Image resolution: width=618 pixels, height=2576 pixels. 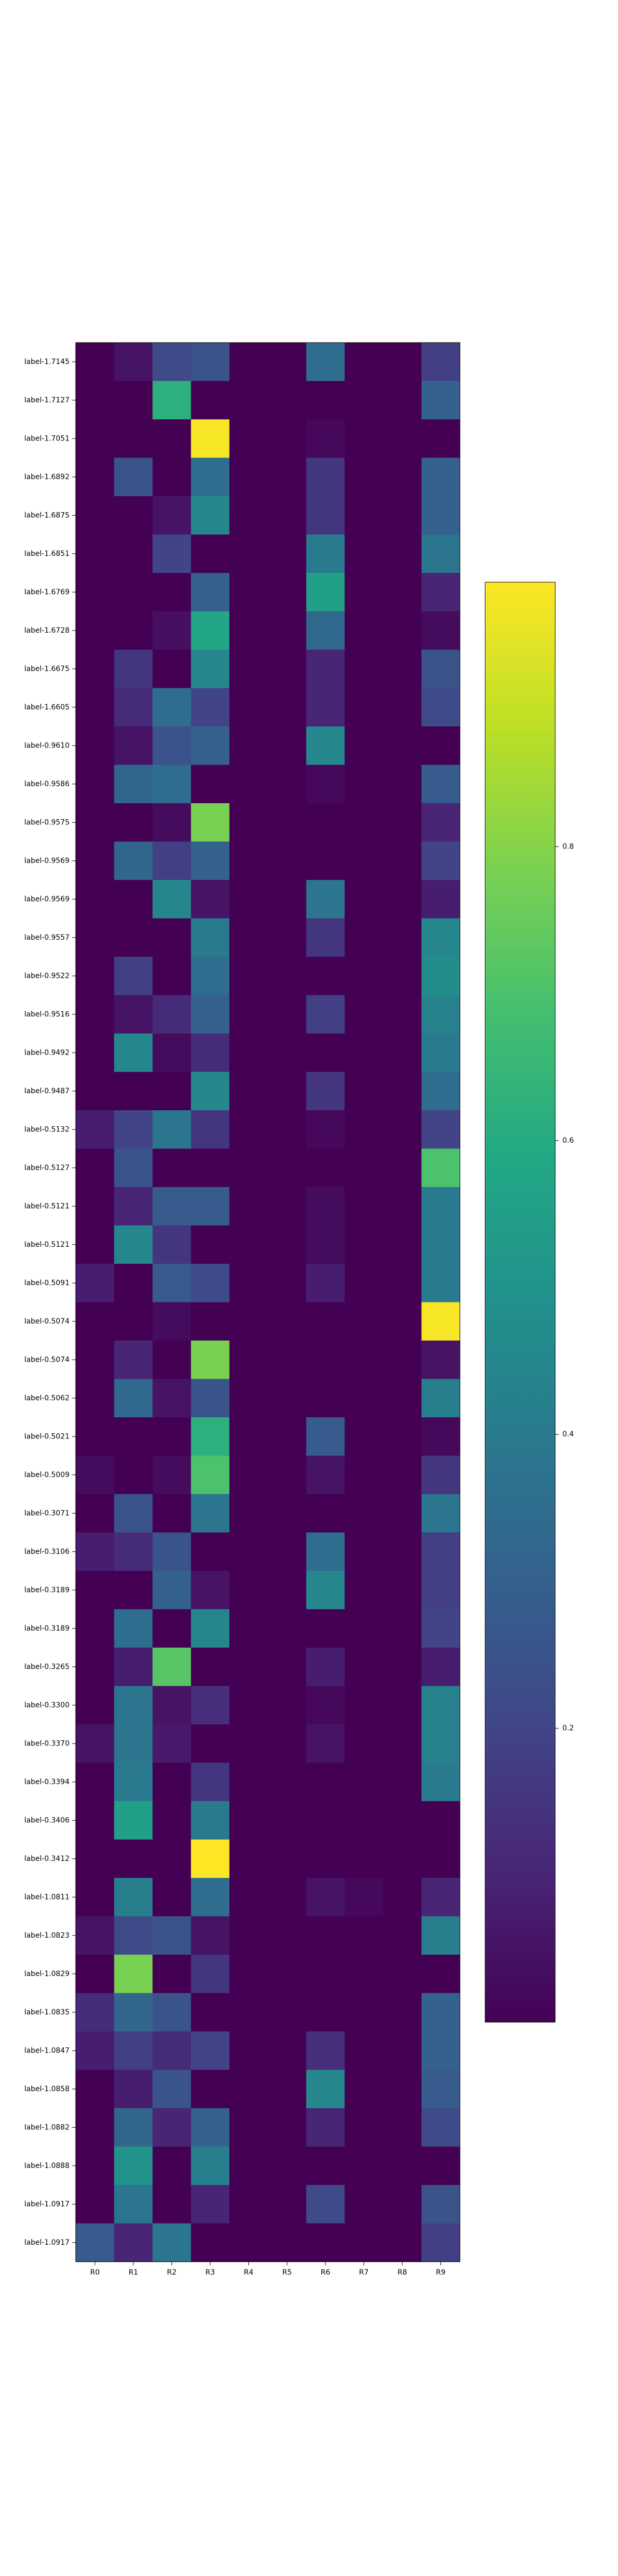 I want to click on y-tick-label: label-0.5009, so click(x=47, y=1475).